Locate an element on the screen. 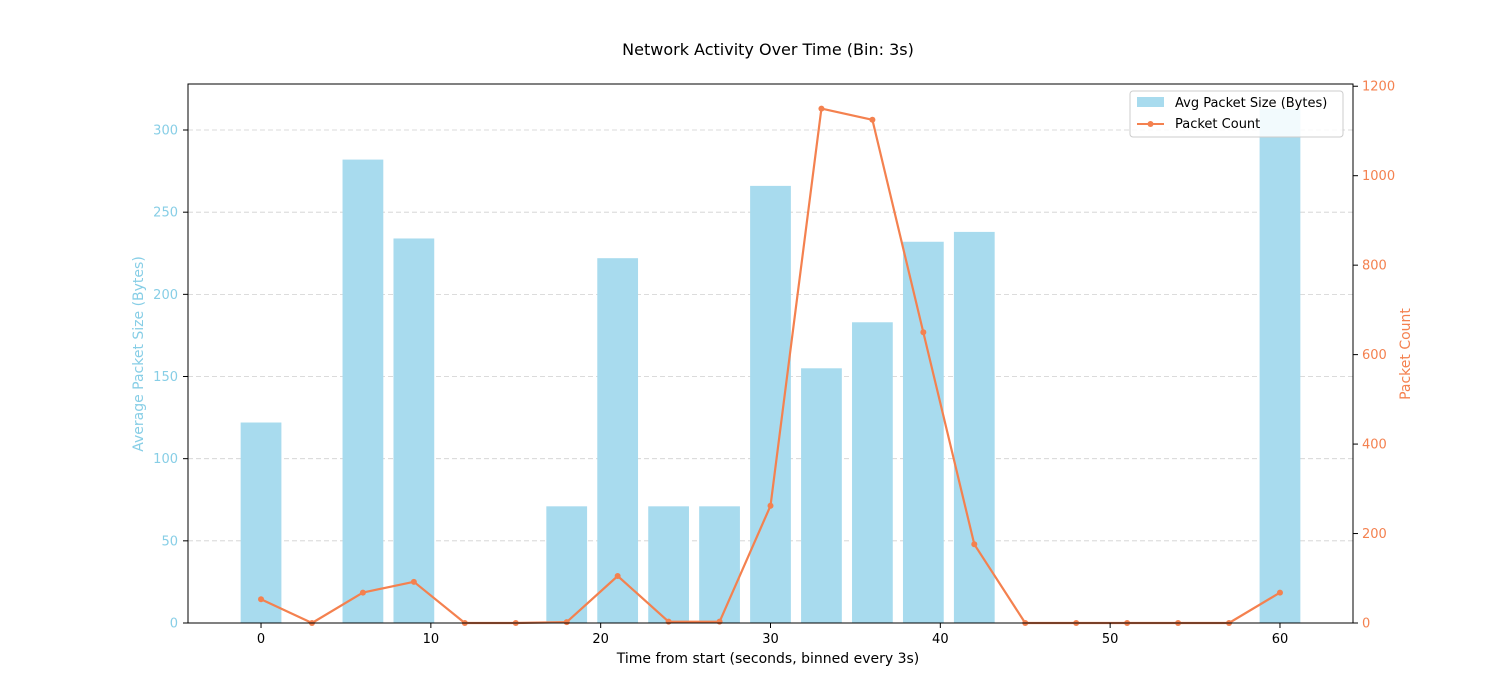 The width and height of the screenshot is (1500, 700). y2-tick-label: 200 is located at coordinates (1374, 534).